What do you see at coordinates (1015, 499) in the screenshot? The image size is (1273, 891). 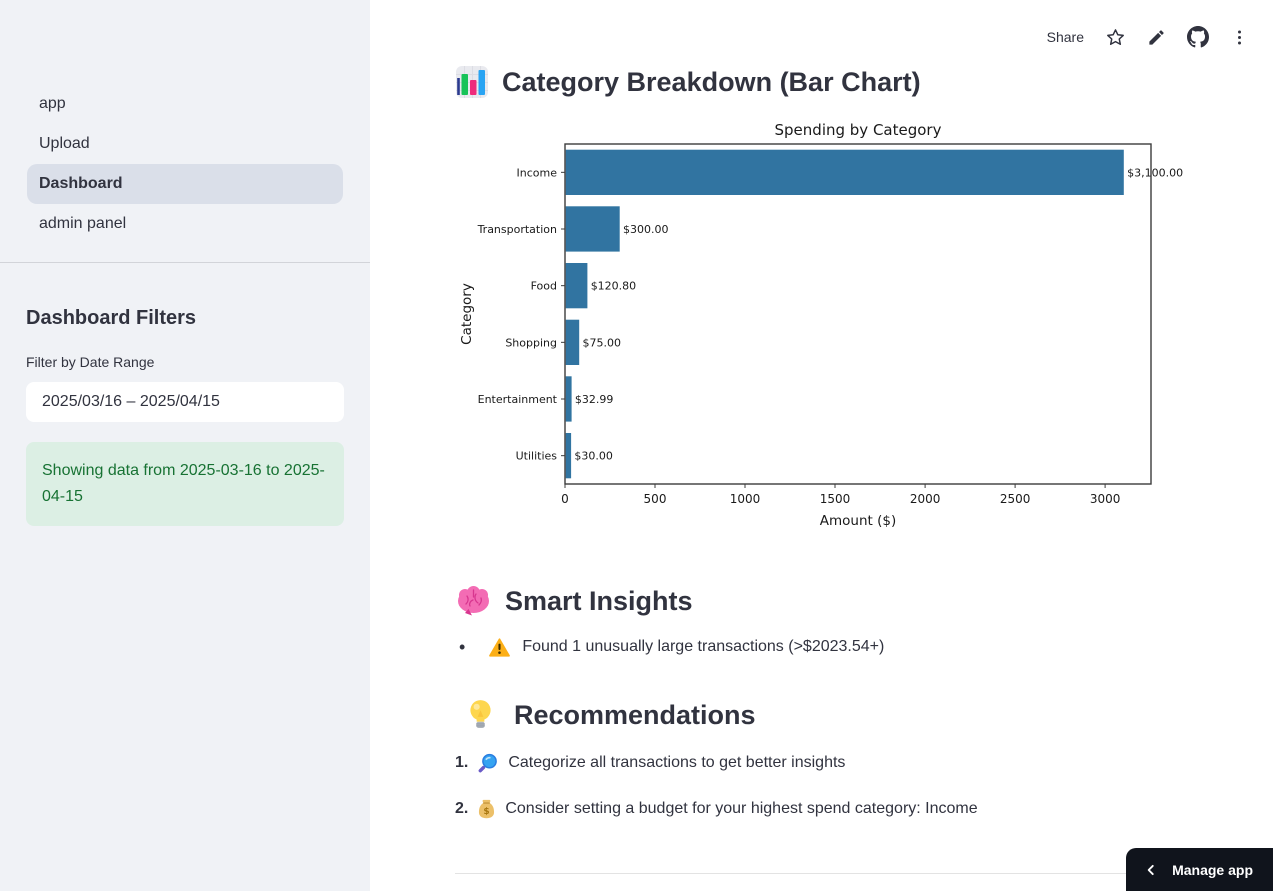 I see `svg-text: 2500` at bounding box center [1015, 499].